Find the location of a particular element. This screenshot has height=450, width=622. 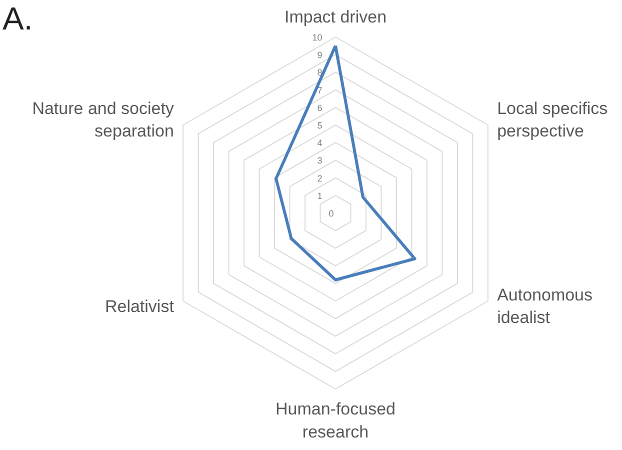

y-tick-label: 2 is located at coordinates (319, 178).